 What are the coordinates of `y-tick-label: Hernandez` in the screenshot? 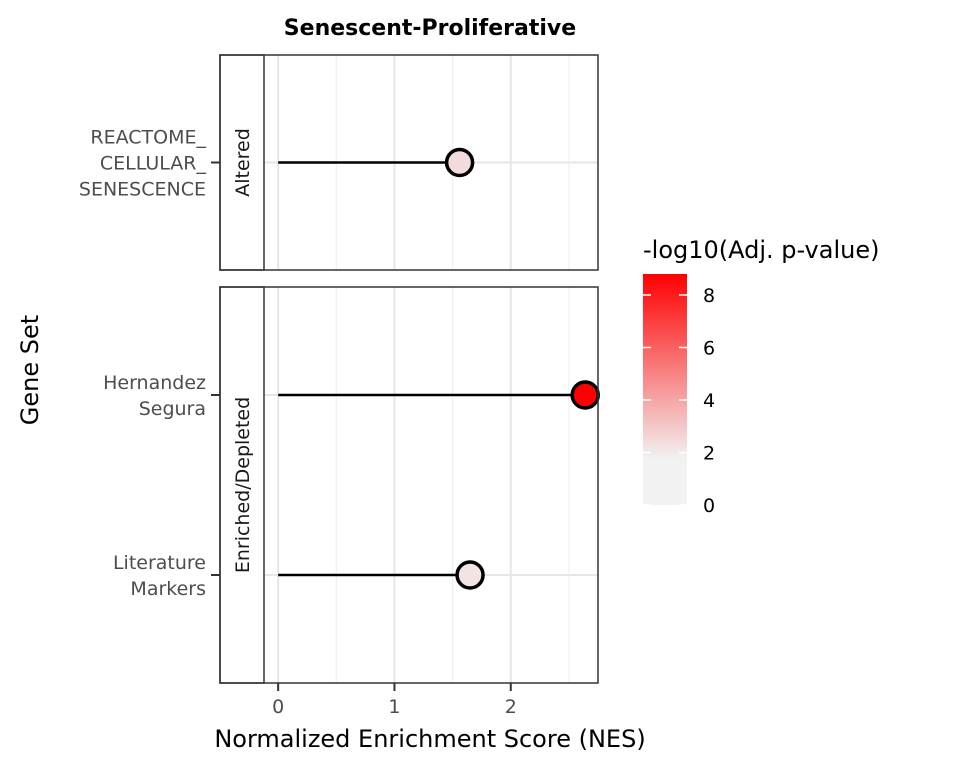 It's located at (154, 383).